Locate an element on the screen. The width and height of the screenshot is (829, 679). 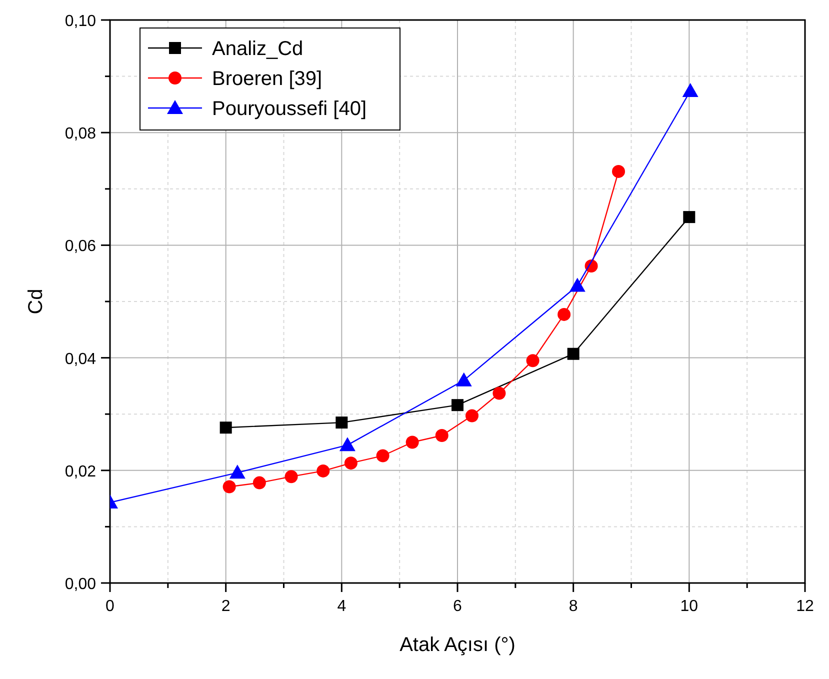
y-axis-title: Cd is located at coordinates (36, 301).